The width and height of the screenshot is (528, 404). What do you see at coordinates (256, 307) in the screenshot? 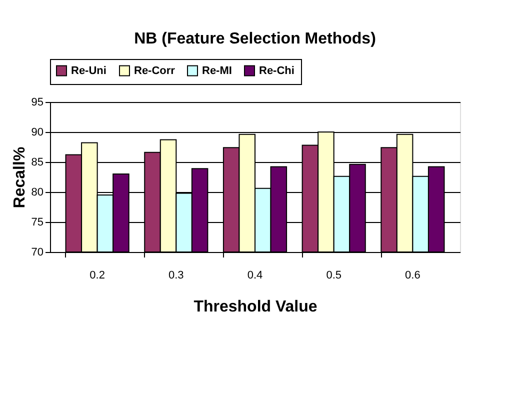
I see `x-axis-title: Threshold Value` at bounding box center [256, 307].